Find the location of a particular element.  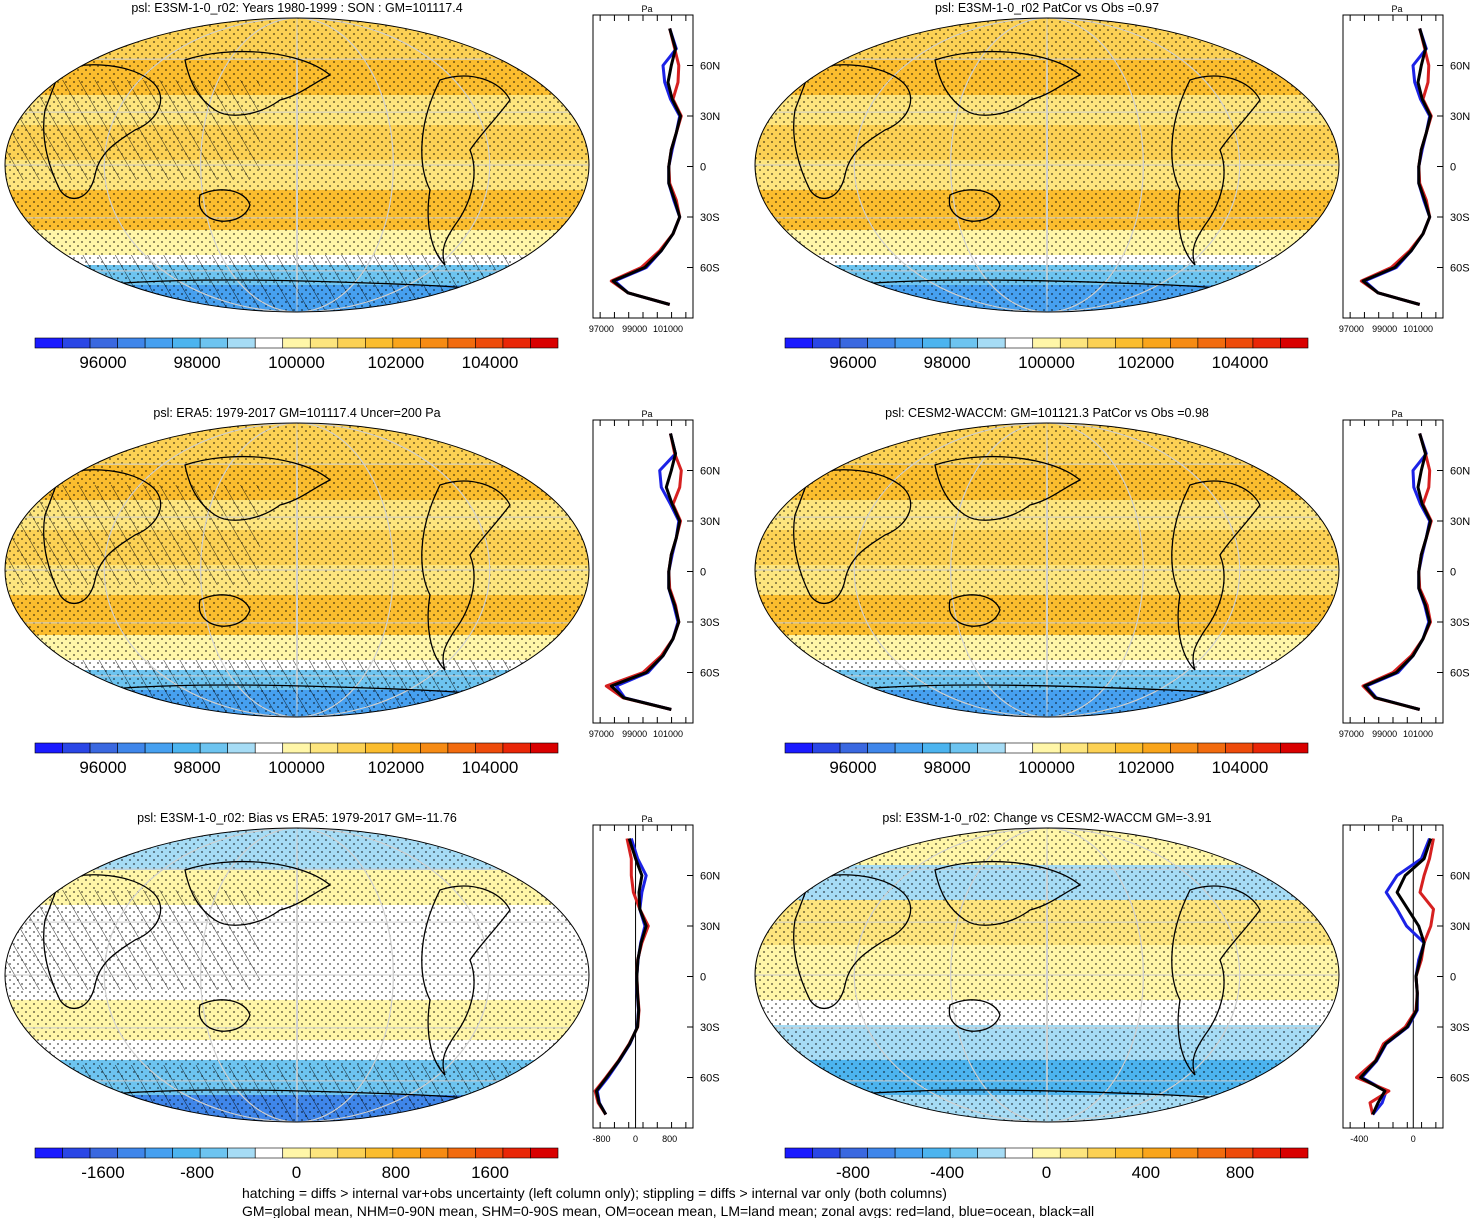

zonal-x-label: 97000 is located at coordinates (601, 329).